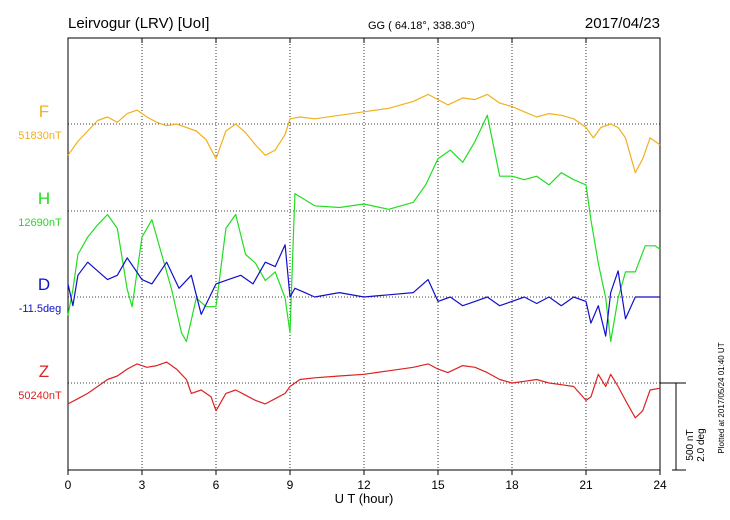  What do you see at coordinates (364, 133) in the screenshot?
I see `series-line-f` at bounding box center [364, 133].